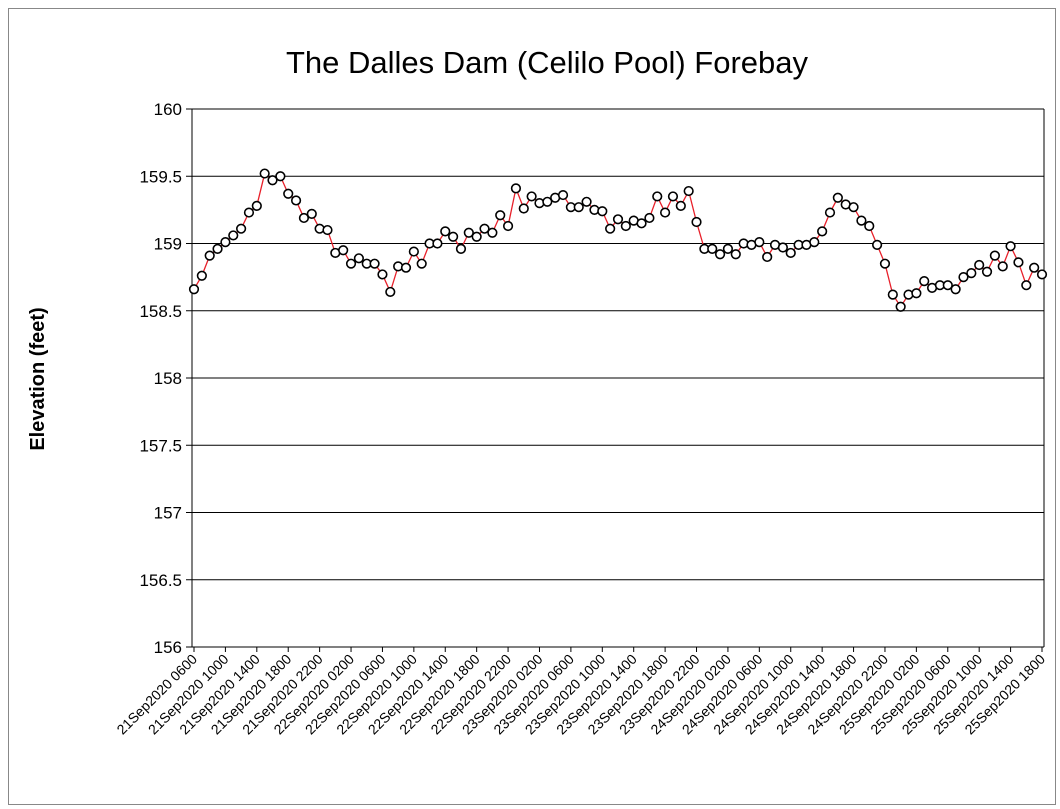 Image resolution: width=1060 pixels, height=809 pixels. What do you see at coordinates (38, 378) in the screenshot?
I see `y-axis-label: Elevation (feet)` at bounding box center [38, 378].